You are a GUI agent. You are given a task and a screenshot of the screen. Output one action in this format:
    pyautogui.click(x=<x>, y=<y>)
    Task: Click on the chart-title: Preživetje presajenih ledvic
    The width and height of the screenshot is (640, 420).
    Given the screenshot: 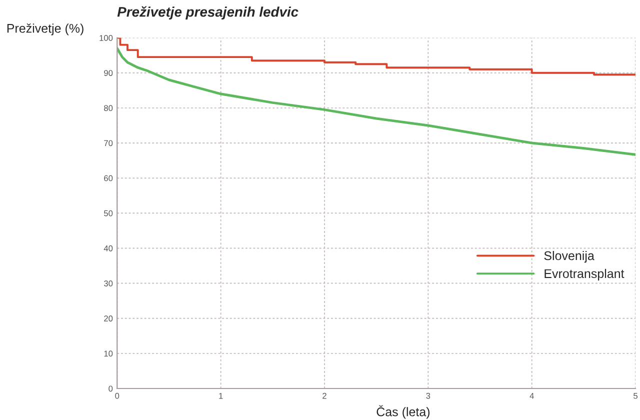 What is the action you would take?
    pyautogui.click(x=207, y=13)
    